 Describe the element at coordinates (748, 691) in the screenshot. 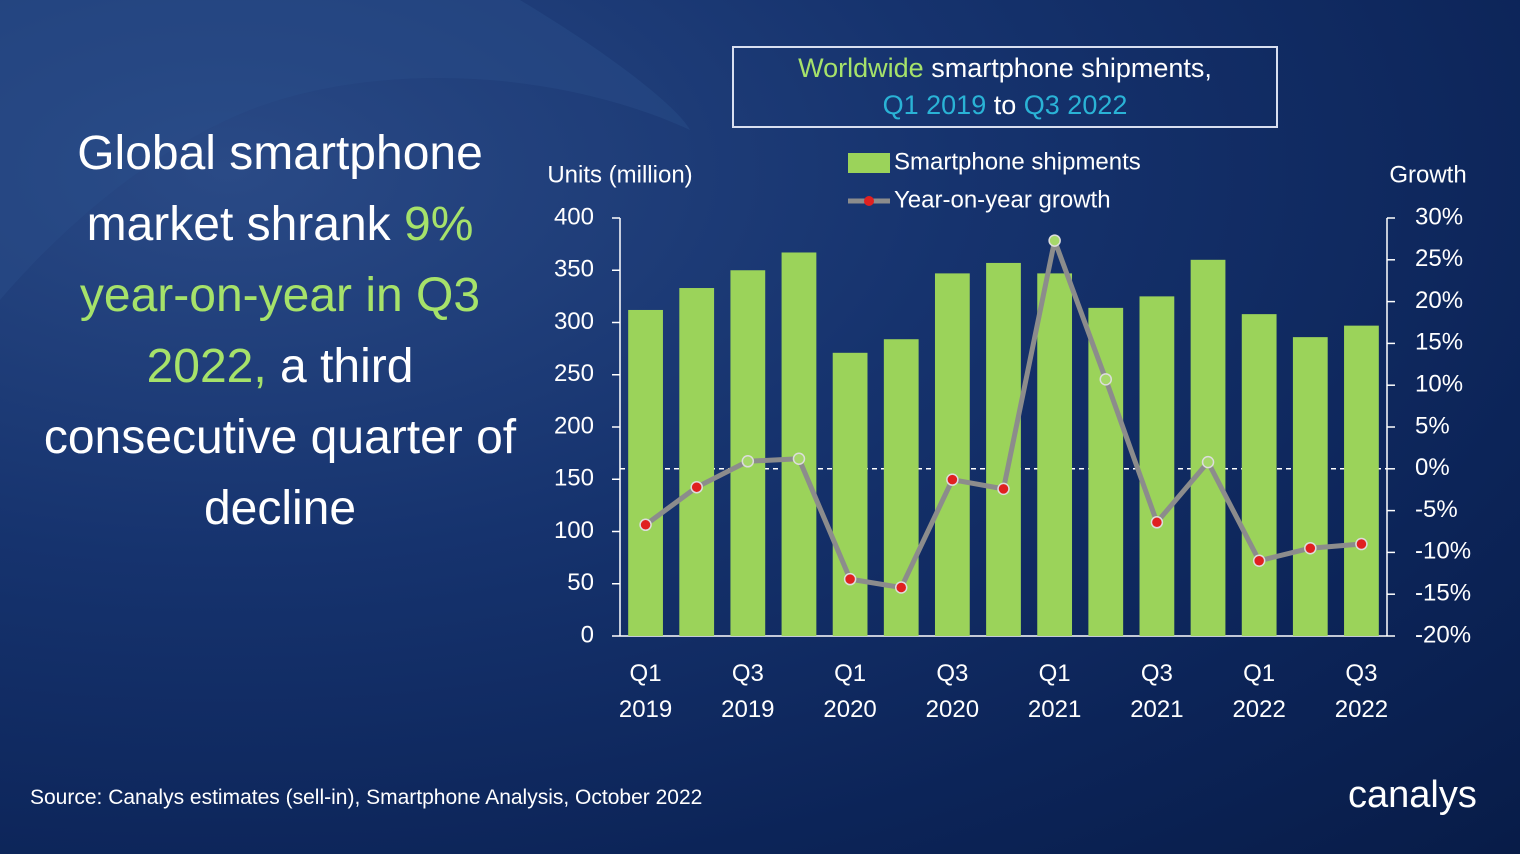

I see `x-tick-label: Q3 2019` at that location.